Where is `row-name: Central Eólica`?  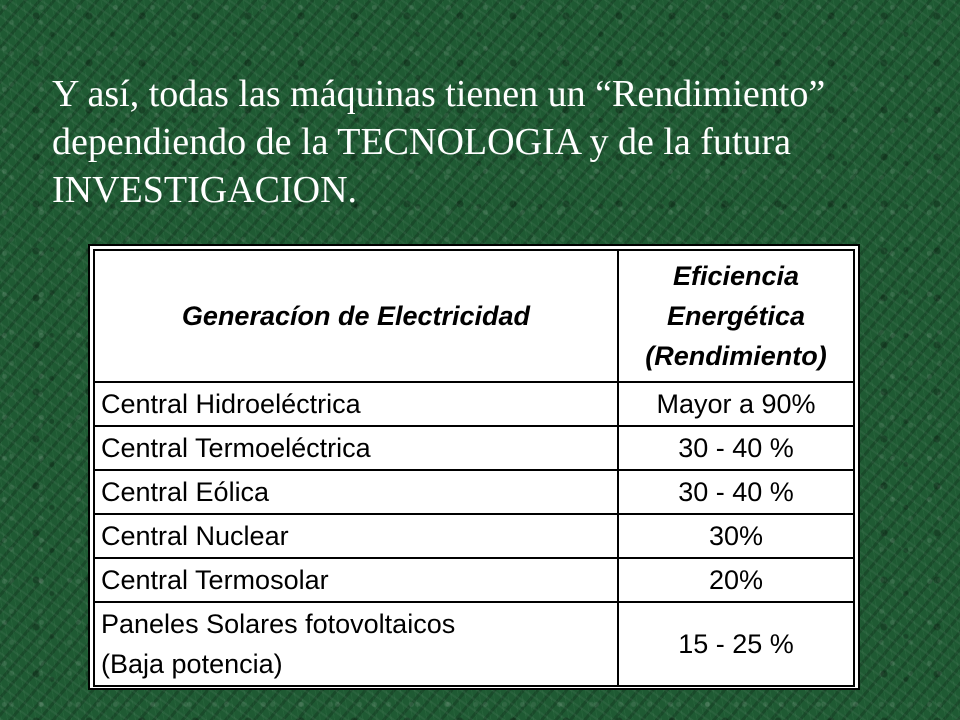
row-name: Central Eólica is located at coordinates (356, 492).